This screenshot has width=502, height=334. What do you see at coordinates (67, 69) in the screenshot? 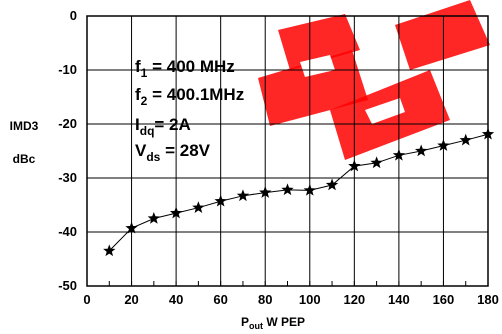
I see `y-tick-label: -10` at bounding box center [67, 69].